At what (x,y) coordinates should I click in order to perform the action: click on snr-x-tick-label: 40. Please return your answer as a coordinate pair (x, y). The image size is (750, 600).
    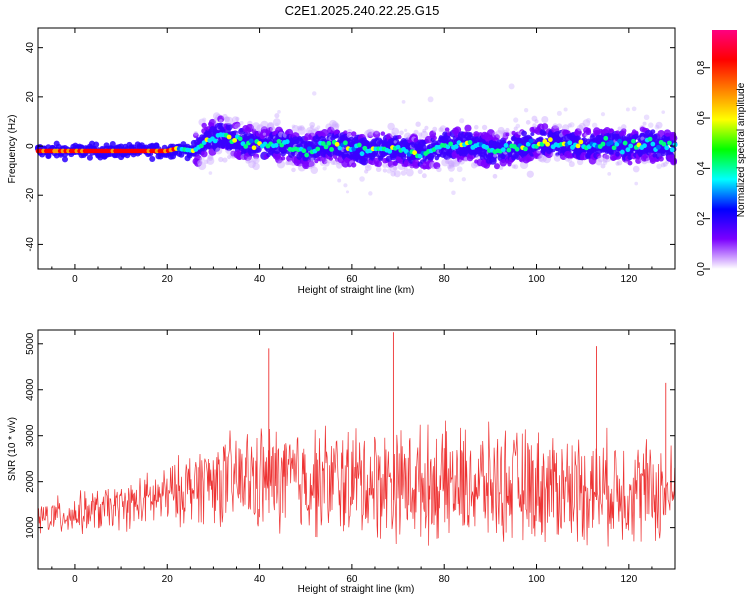
    Looking at the image, I should click on (260, 579).